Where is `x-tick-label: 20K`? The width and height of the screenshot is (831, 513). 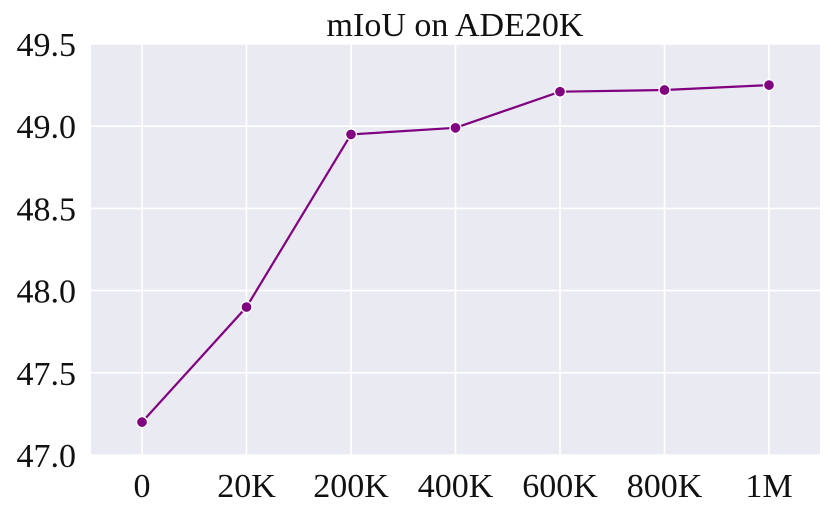 x-tick-label: 20K is located at coordinates (246, 486).